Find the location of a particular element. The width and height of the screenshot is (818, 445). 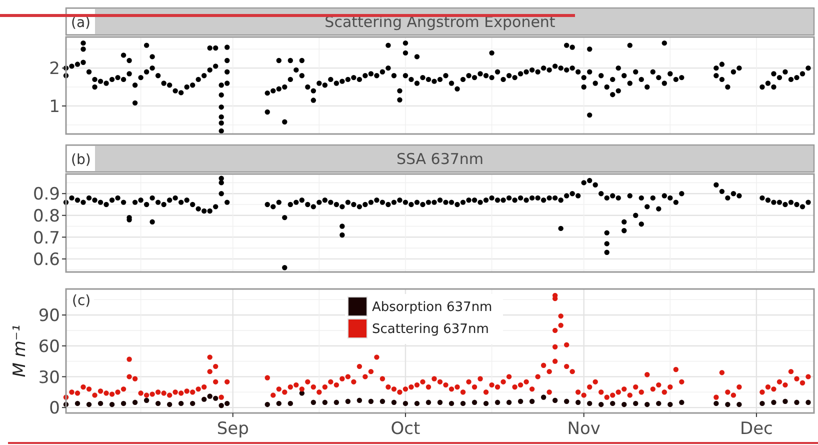

text: (a) is located at coordinates (81, 23).